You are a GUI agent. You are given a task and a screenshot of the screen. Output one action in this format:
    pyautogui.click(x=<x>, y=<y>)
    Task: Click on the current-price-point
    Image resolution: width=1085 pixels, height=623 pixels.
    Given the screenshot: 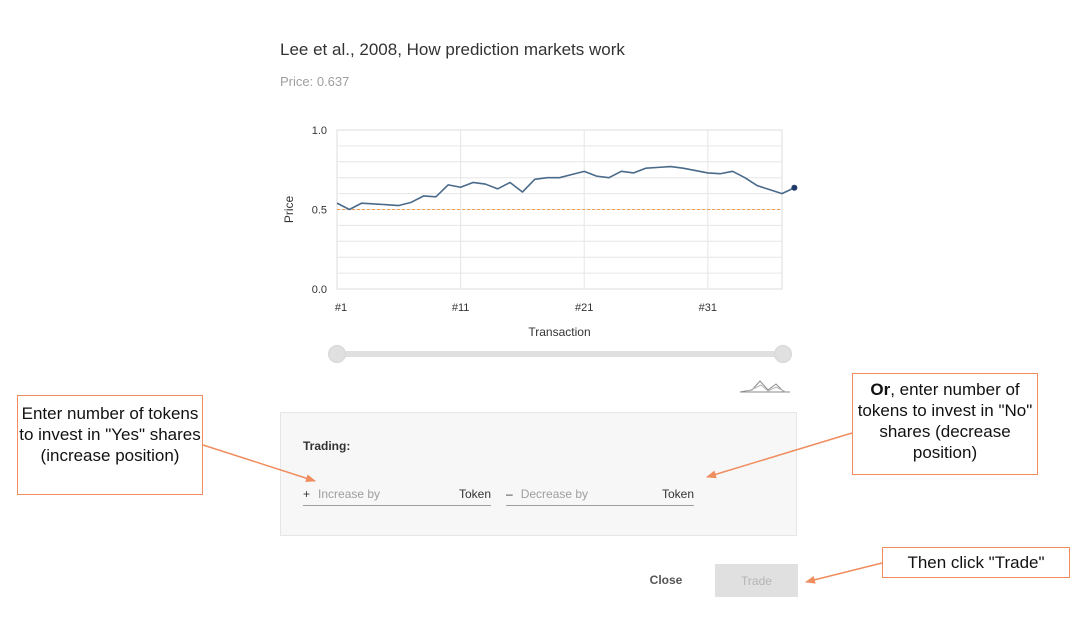 What is the action you would take?
    pyautogui.click(x=794, y=187)
    